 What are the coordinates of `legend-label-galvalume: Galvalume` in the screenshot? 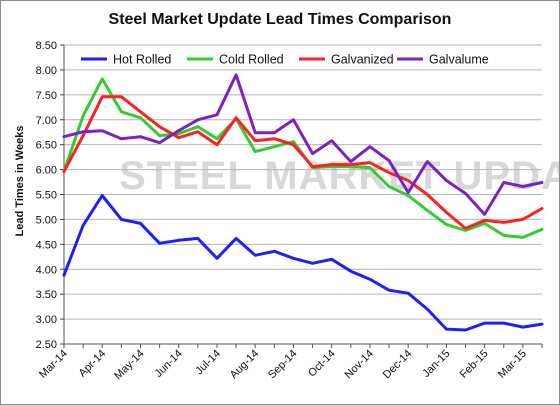 It's located at (459, 60).